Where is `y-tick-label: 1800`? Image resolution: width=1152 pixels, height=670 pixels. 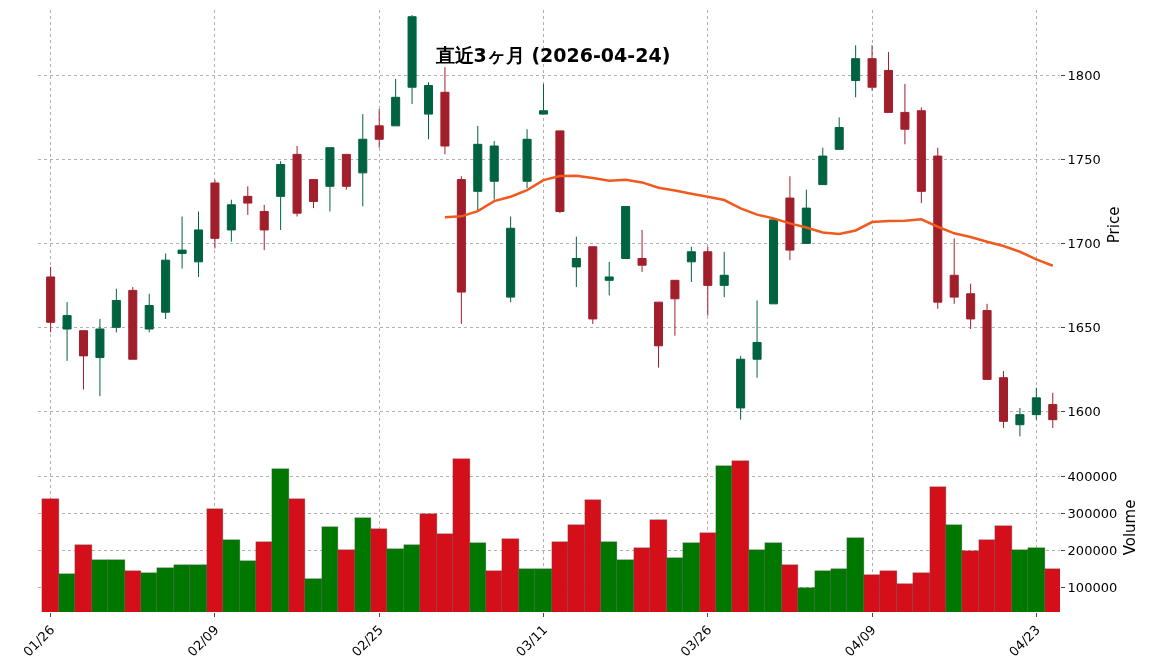
y-tick-label: 1800 is located at coordinates (1084, 76).